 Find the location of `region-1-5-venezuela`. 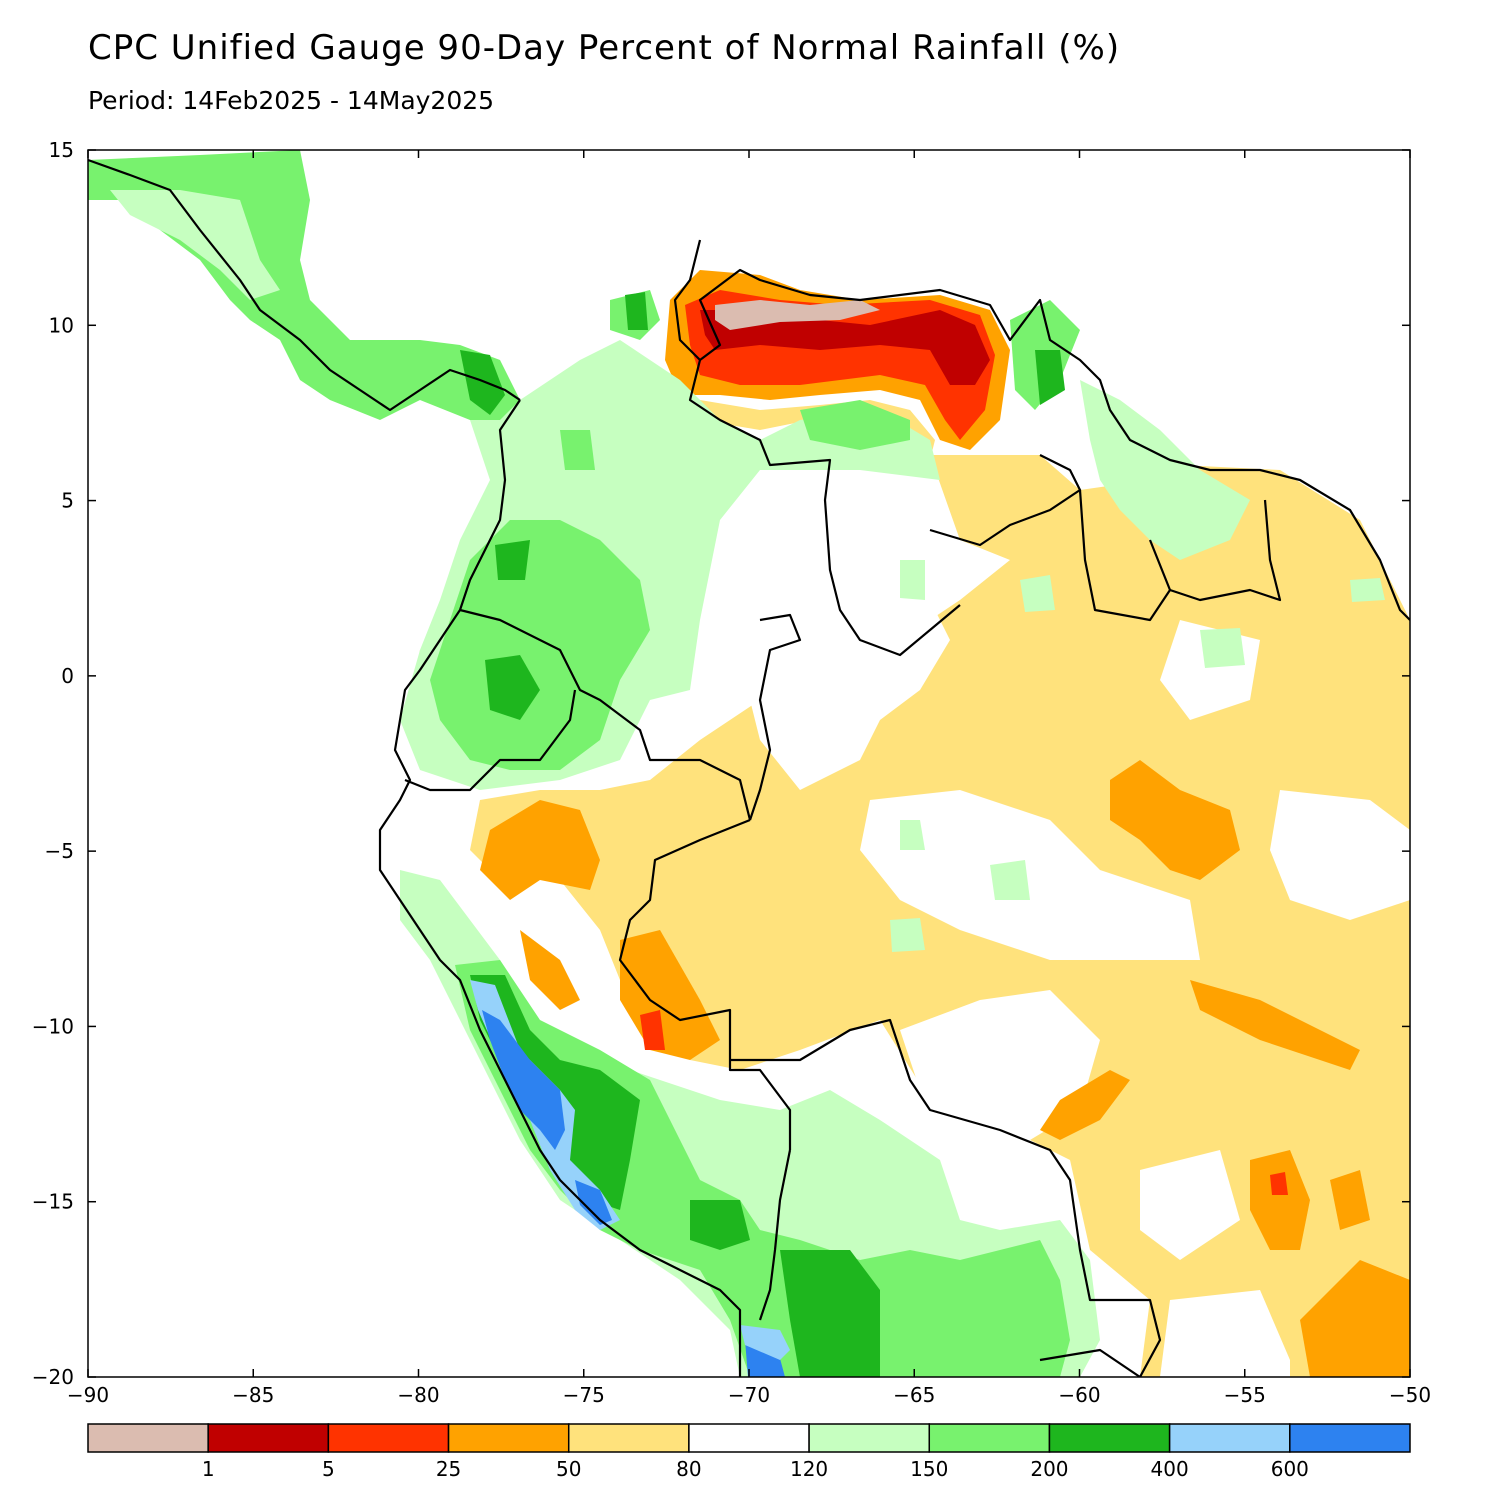

region-1-5-venezuela is located at coordinates (845, 347).